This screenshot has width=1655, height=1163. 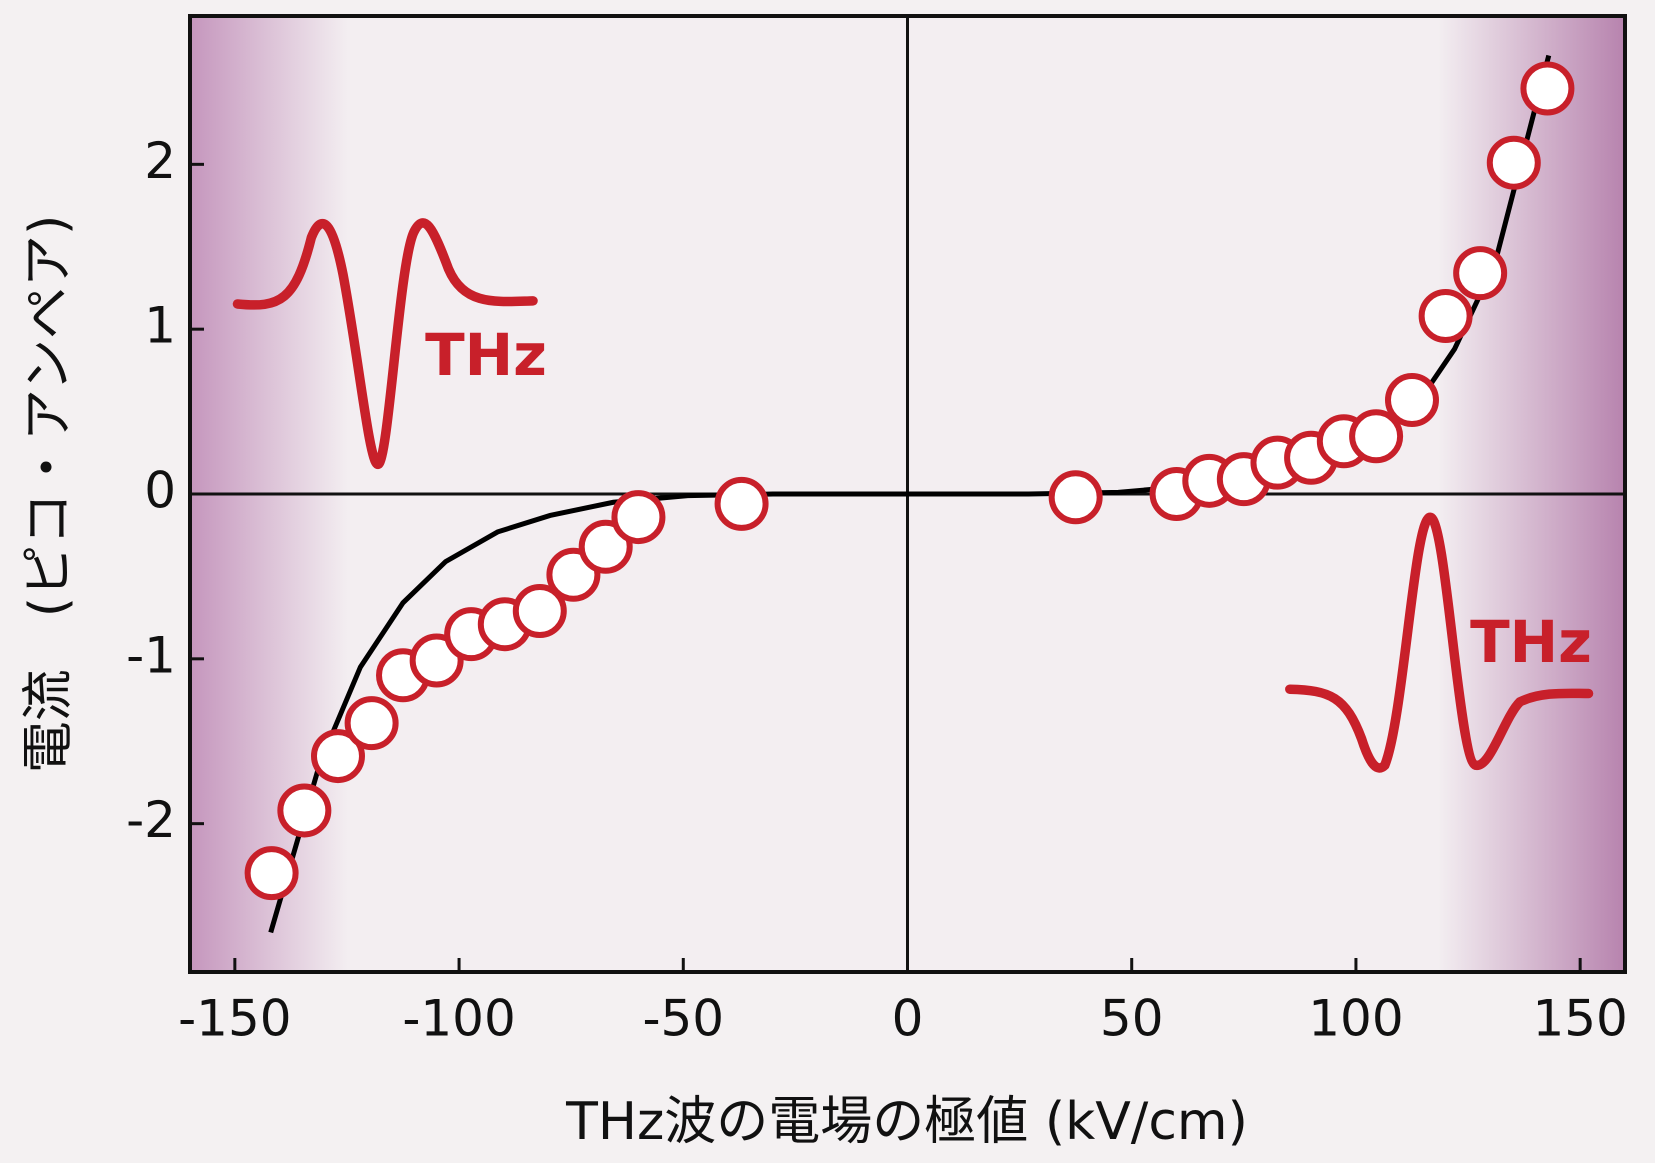 I want to click on x-tick-label: -150, so click(x=234, y=1019).